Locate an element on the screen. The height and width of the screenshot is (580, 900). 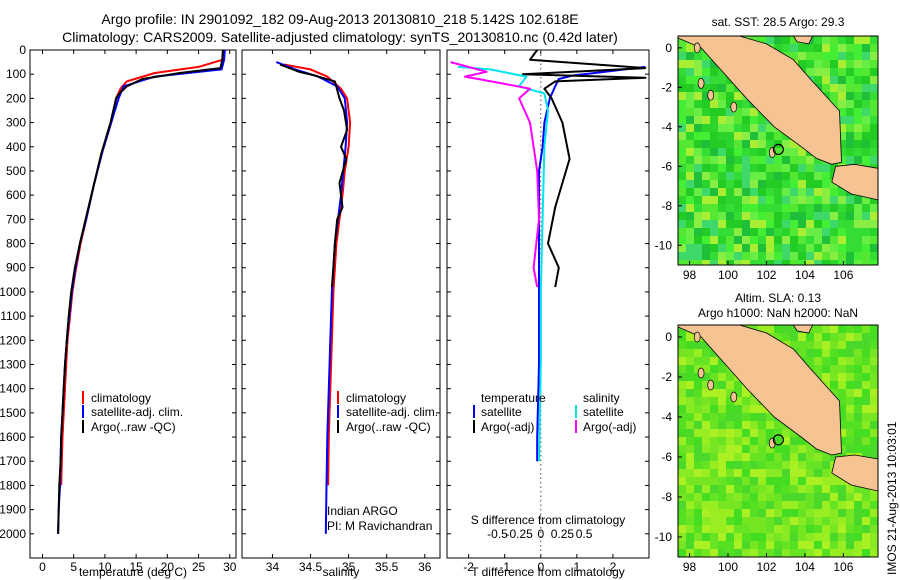
y-tick-label: 2000 is located at coordinates (13, 534).